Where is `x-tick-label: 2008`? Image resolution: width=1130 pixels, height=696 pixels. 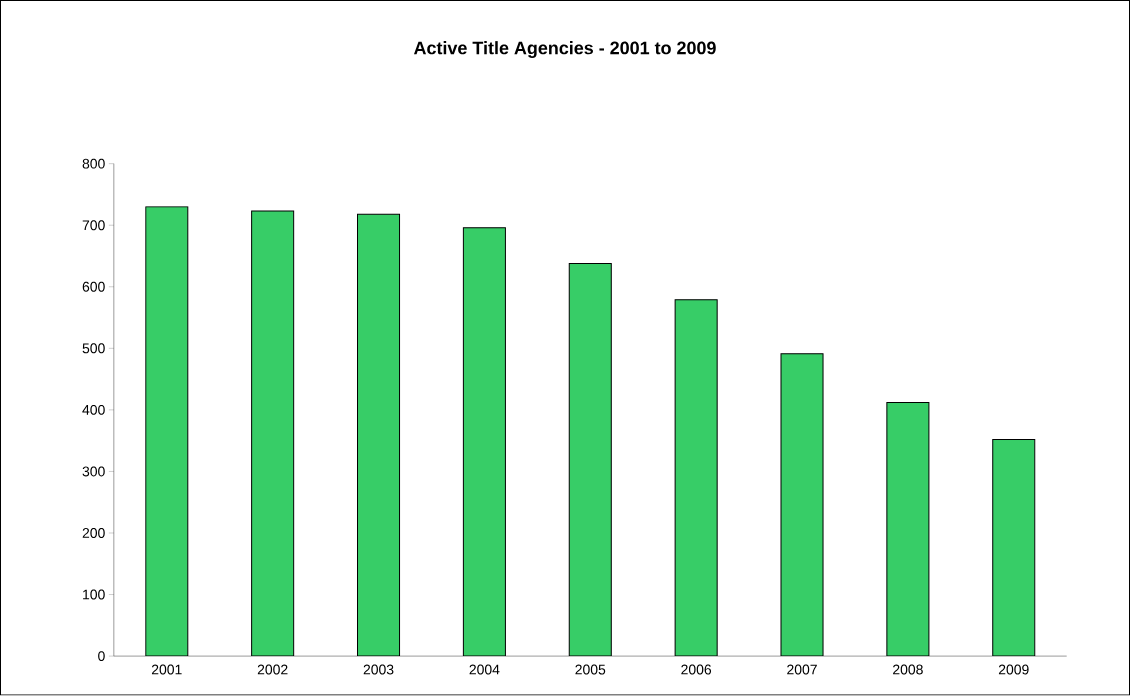
x-tick-label: 2008 is located at coordinates (908, 669).